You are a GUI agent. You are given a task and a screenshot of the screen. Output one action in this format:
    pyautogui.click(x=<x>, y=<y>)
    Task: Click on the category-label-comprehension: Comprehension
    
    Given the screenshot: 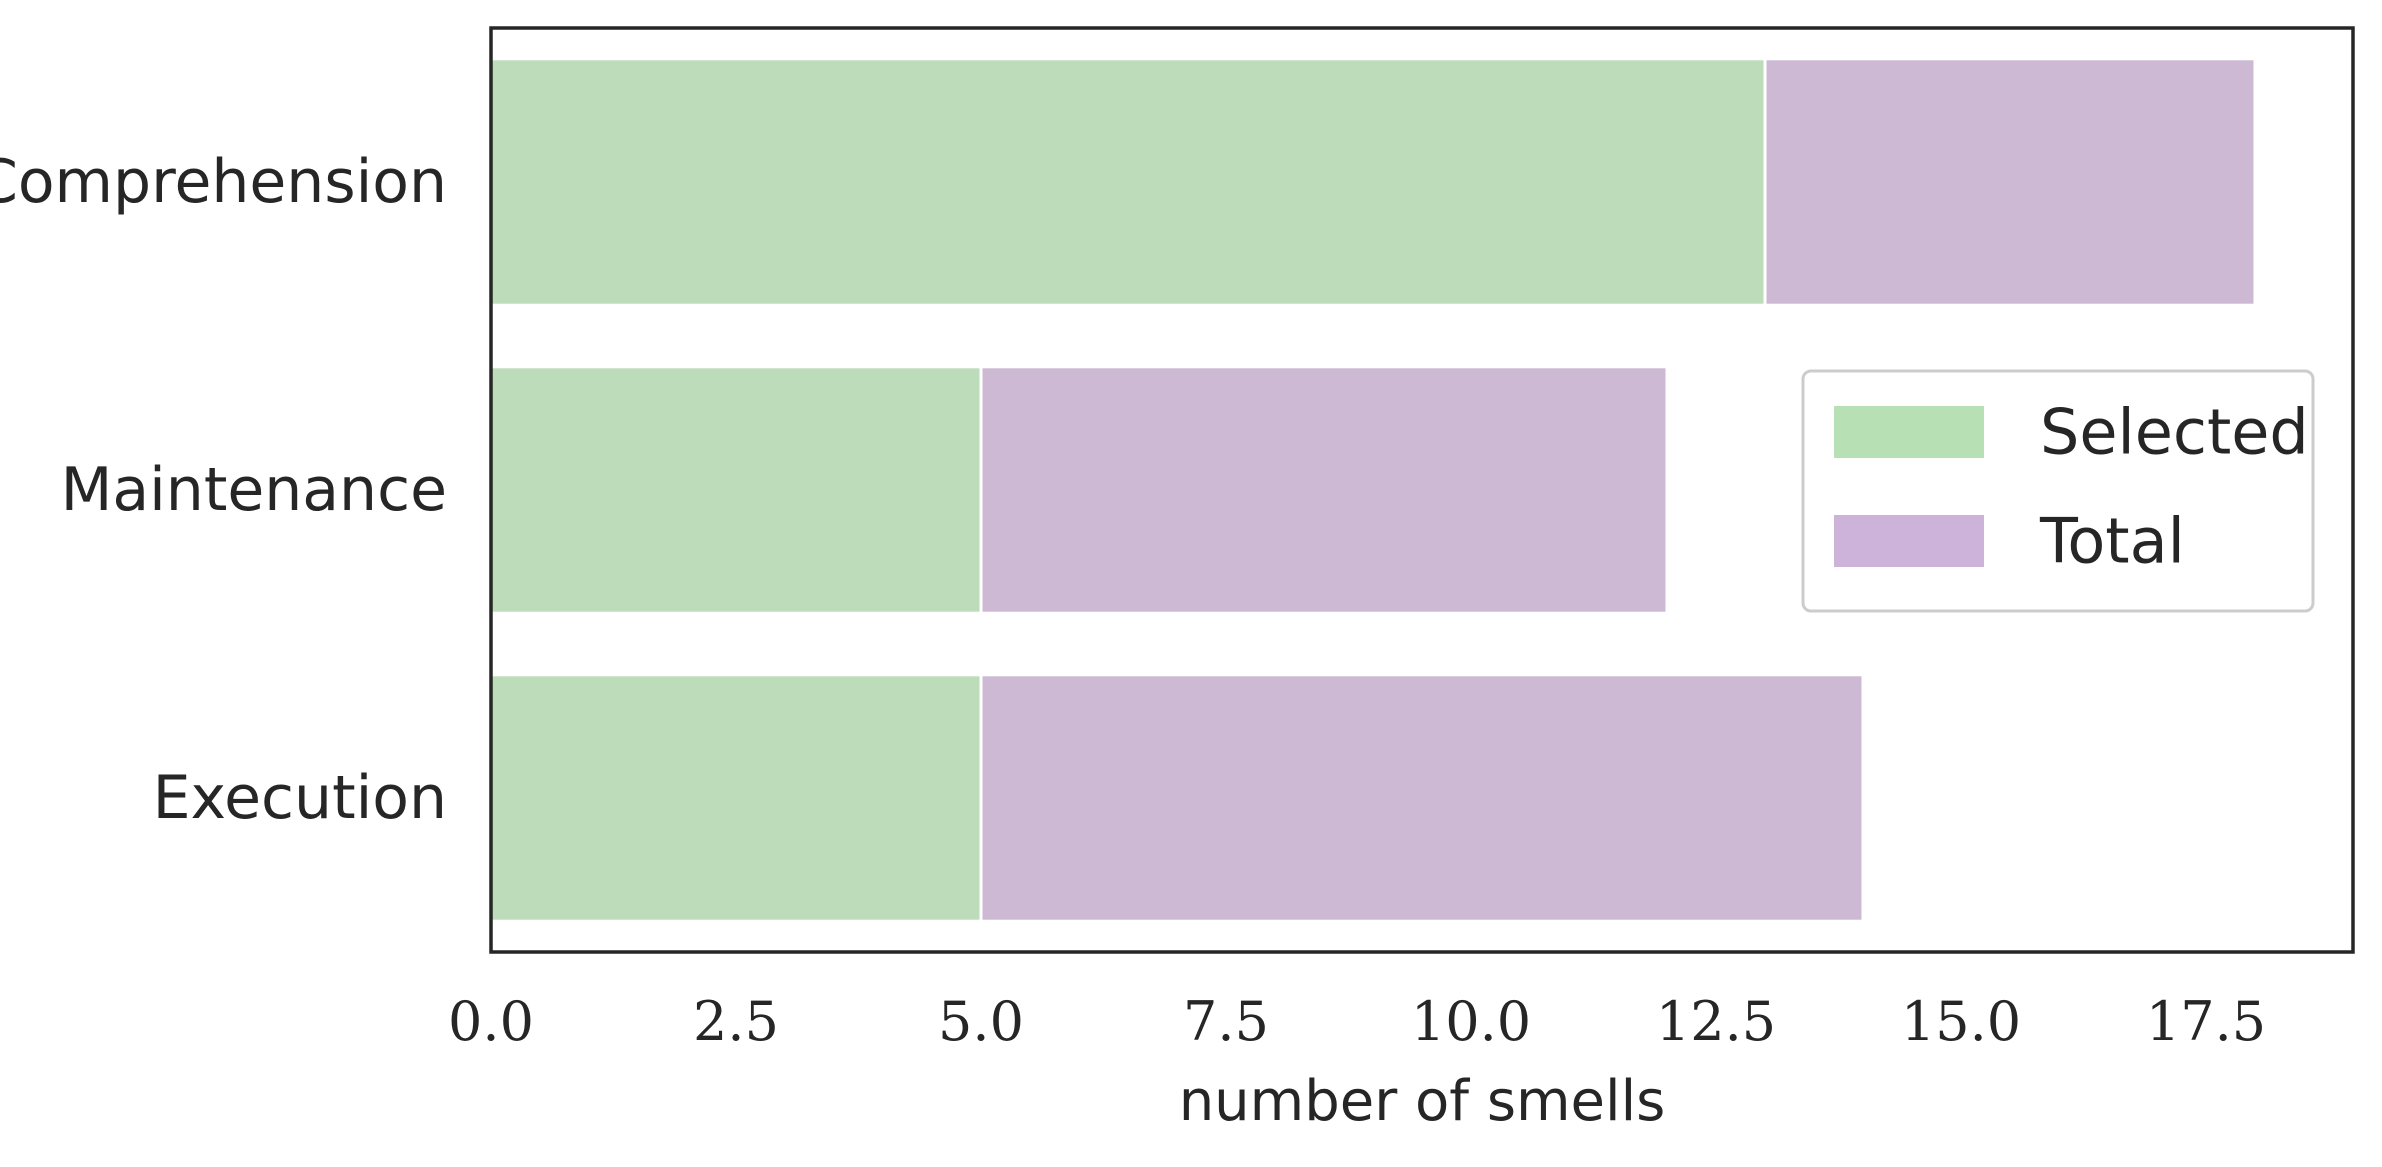 What is the action you would take?
    pyautogui.click(x=223, y=182)
    